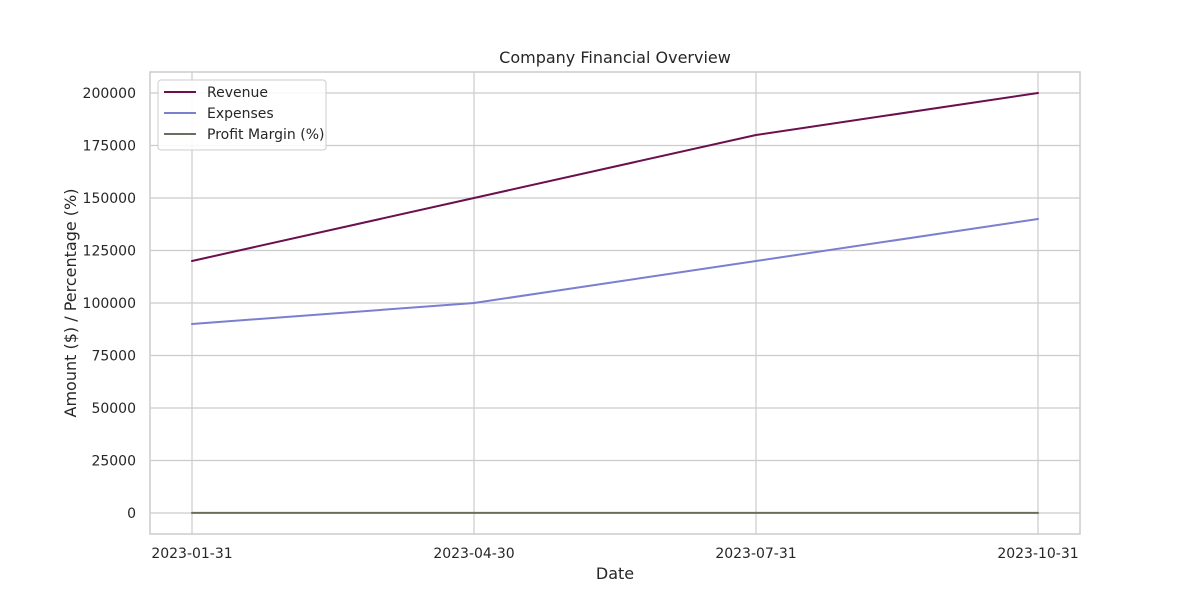  I want to click on y-tick-label: 75000, so click(113, 357).